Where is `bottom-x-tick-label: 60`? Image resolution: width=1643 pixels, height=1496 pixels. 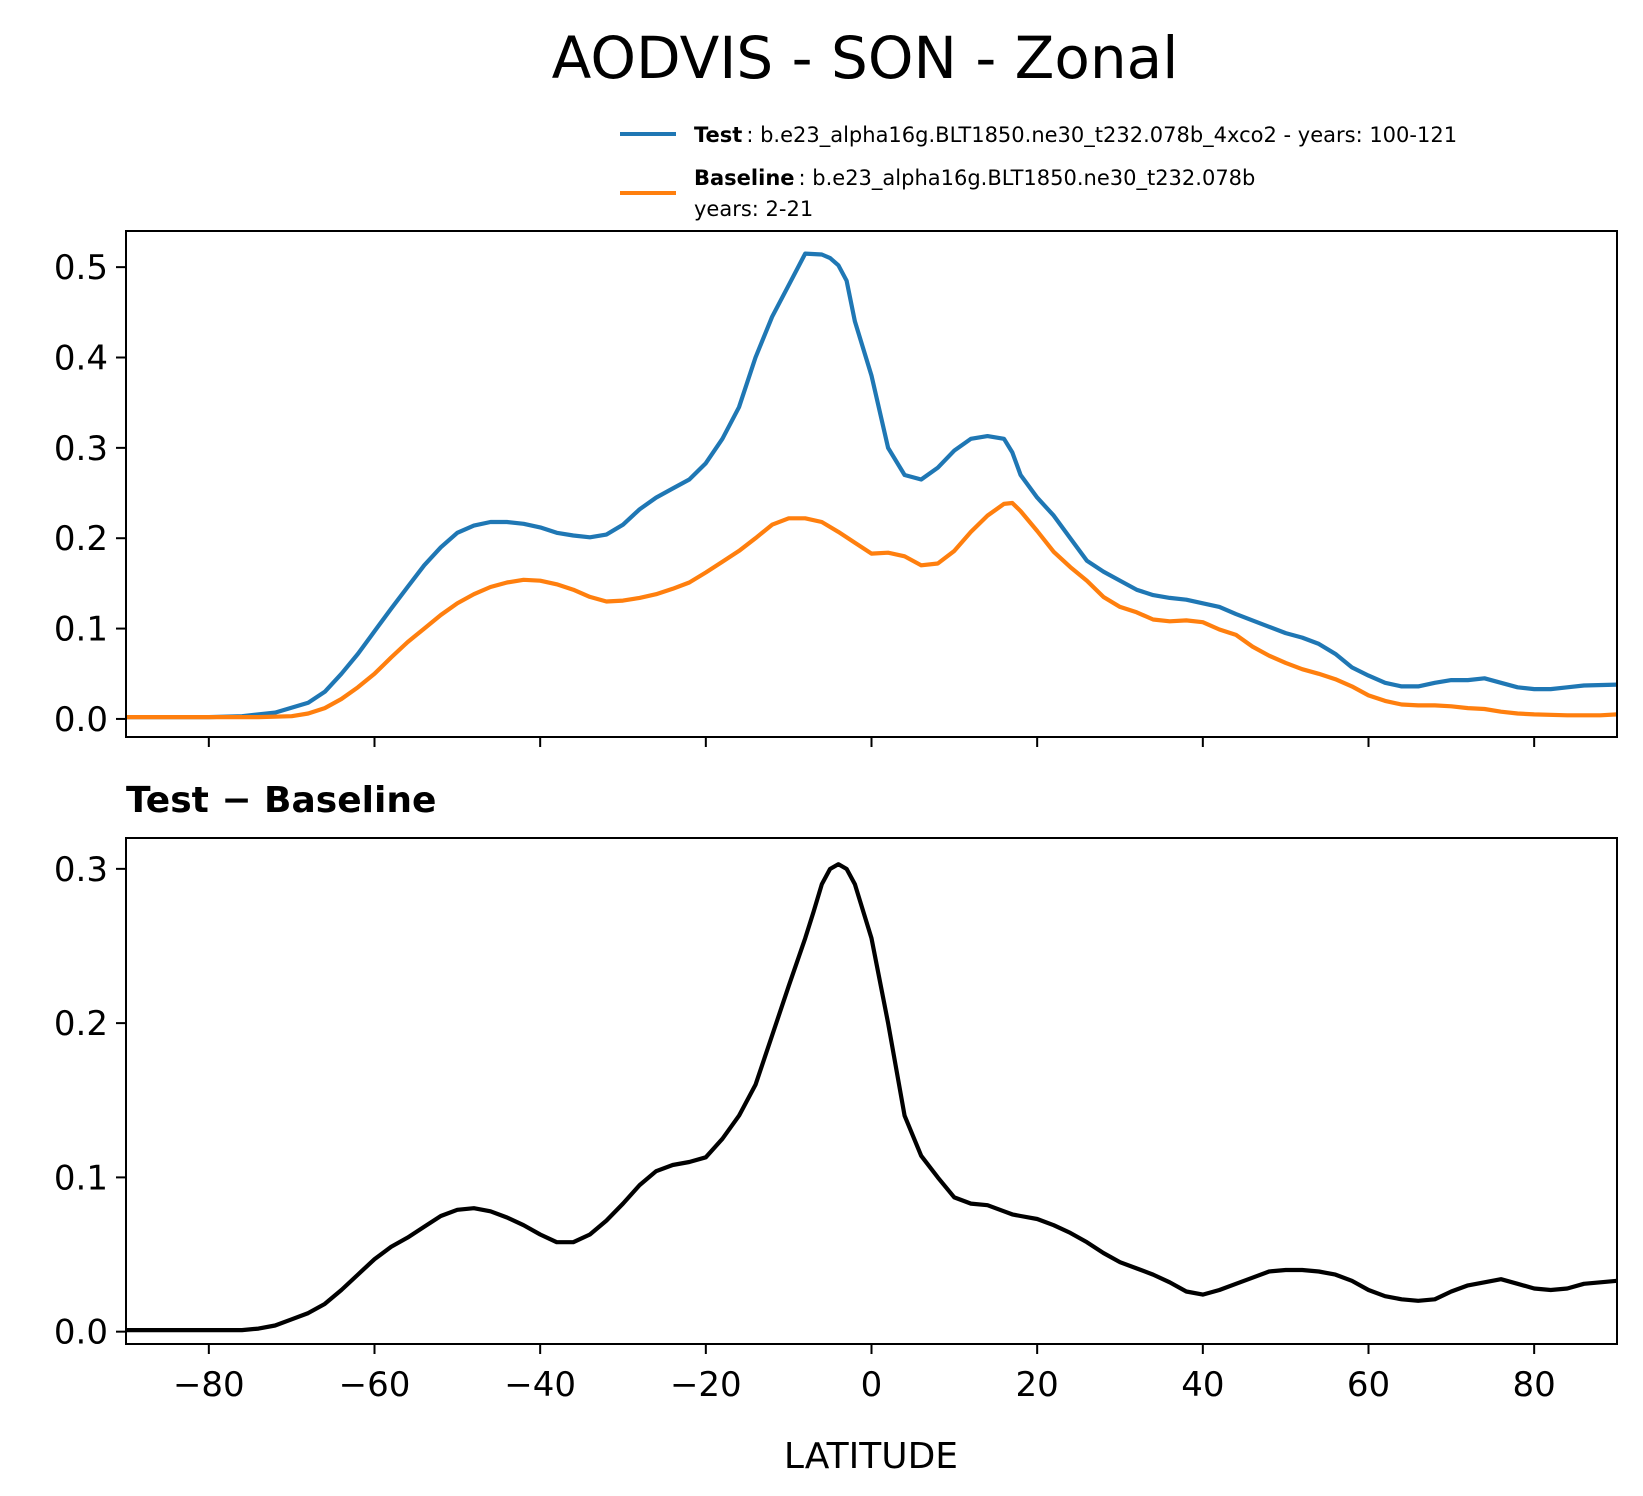
bottom-x-tick-label: 60 is located at coordinates (1368, 1385).